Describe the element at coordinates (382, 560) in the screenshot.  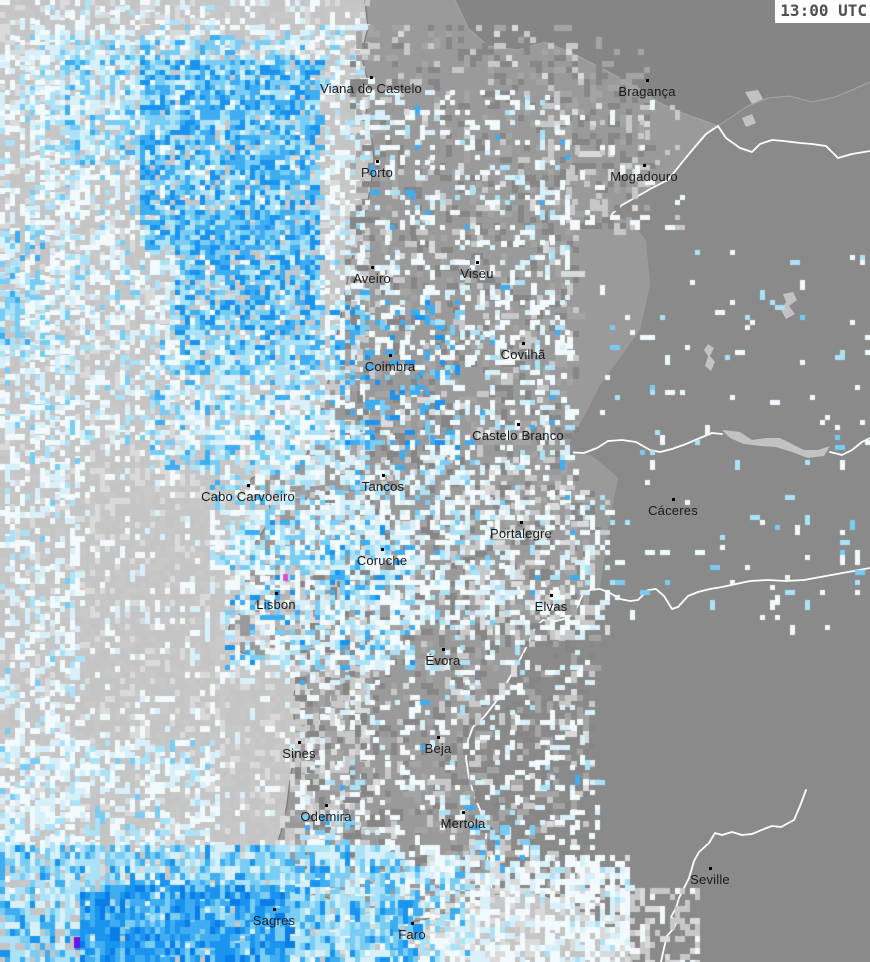
I see `city-label-coruche: Coruche` at that location.